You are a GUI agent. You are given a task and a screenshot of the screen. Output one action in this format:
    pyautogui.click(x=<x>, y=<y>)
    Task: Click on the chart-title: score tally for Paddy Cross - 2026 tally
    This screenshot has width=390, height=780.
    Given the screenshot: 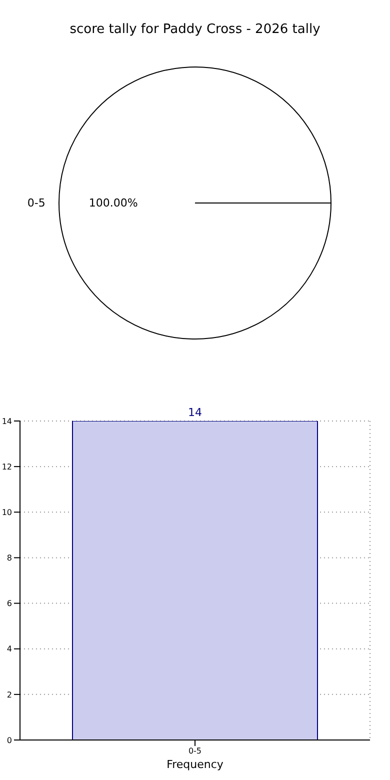 What is the action you would take?
    pyautogui.click(x=195, y=29)
    